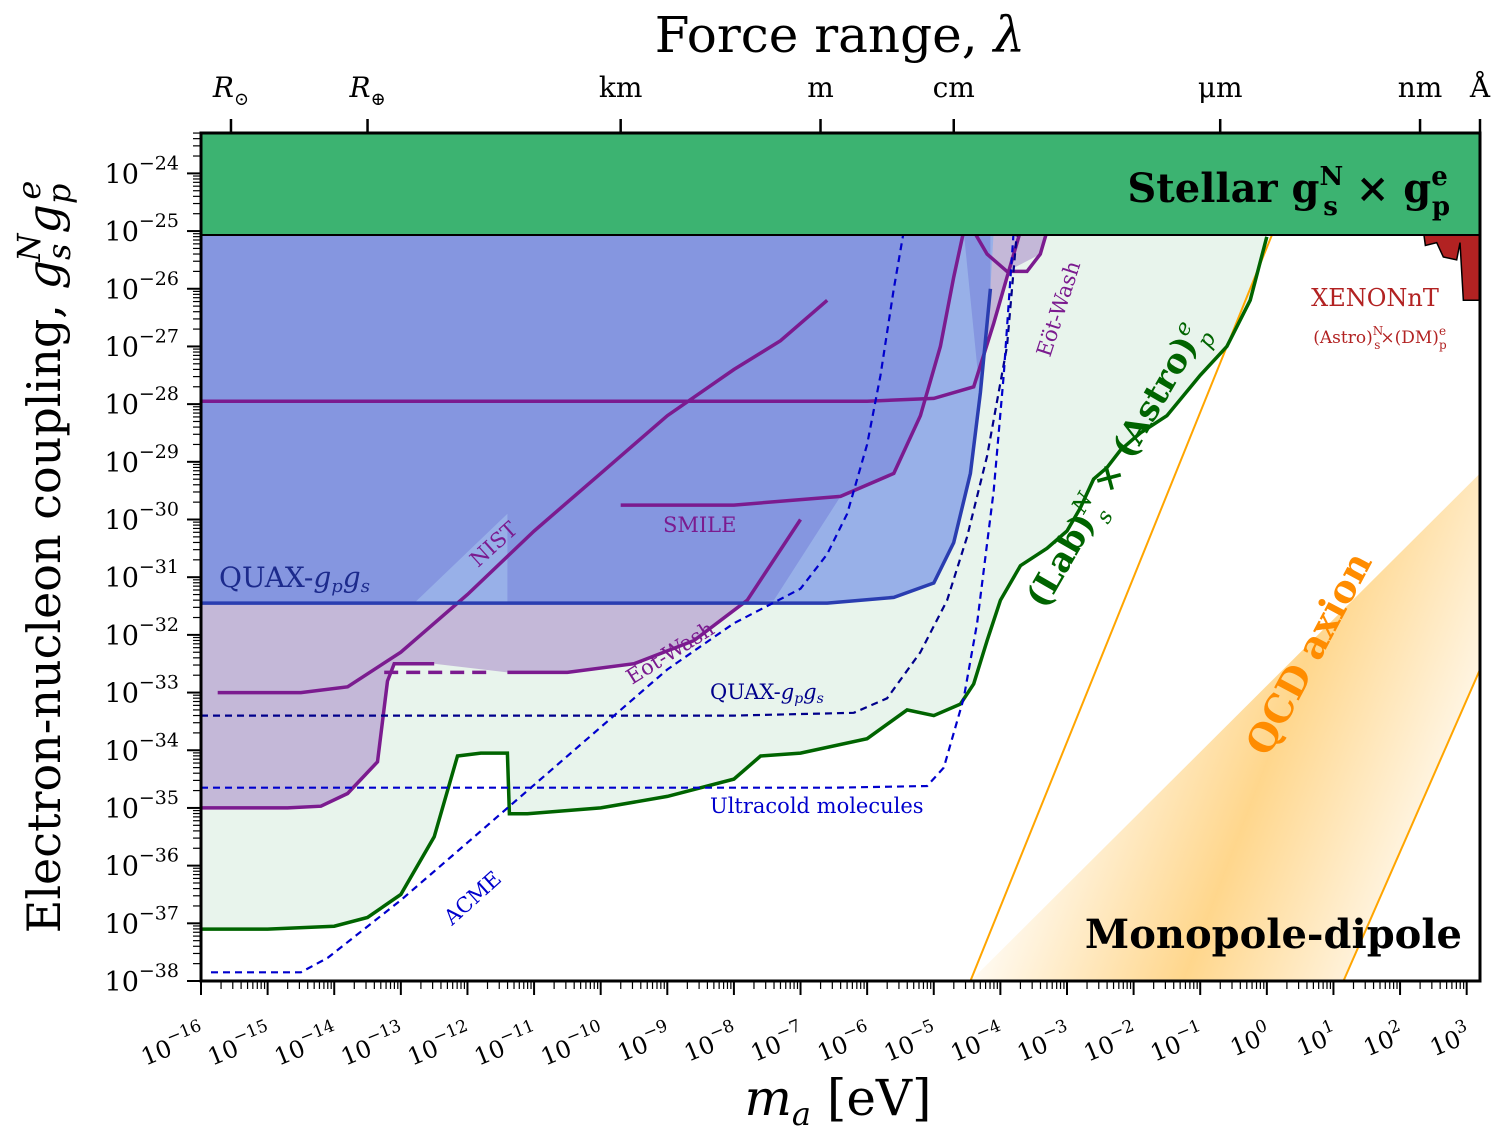 This screenshot has width=1502, height=1139. I want to click on x-tick-label: 10−14, so click(306, 1043).